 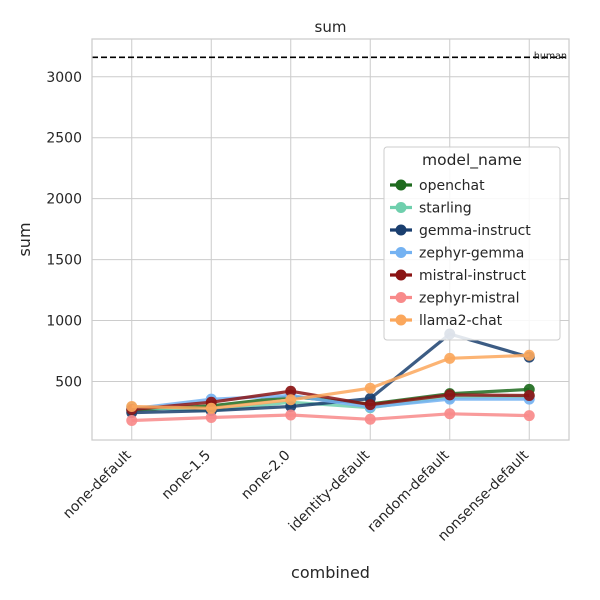 What do you see at coordinates (445, 209) in the screenshot?
I see `legend-label: starling` at bounding box center [445, 209].